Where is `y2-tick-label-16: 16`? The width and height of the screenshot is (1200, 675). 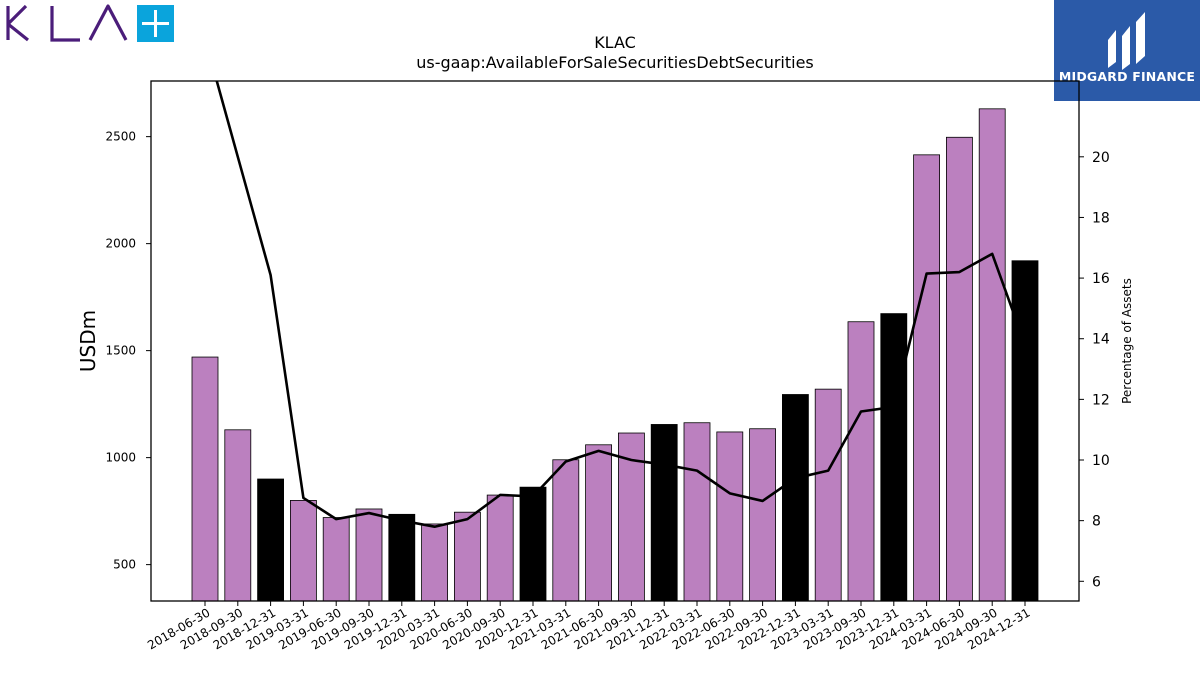 y2-tick-label-16: 16 is located at coordinates (1101, 279).